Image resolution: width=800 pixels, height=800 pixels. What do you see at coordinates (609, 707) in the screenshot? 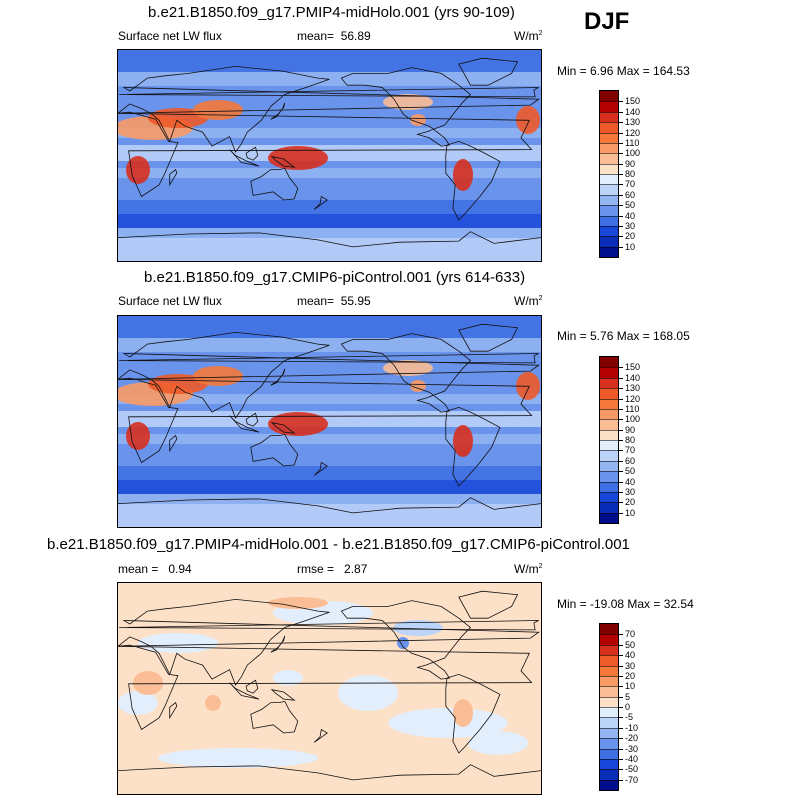
I see `panel3-colorbar` at bounding box center [609, 707].